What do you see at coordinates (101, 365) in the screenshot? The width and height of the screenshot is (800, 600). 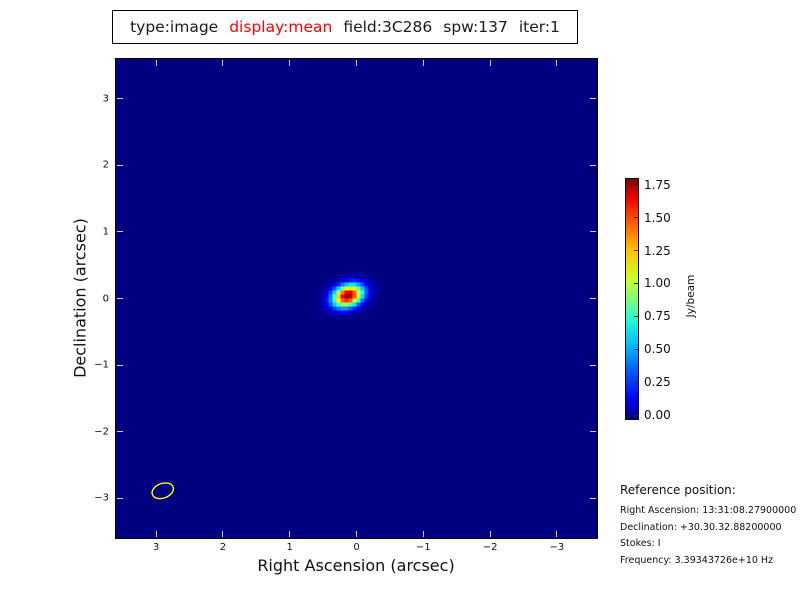 I see `y-tick-label: −1` at bounding box center [101, 365].